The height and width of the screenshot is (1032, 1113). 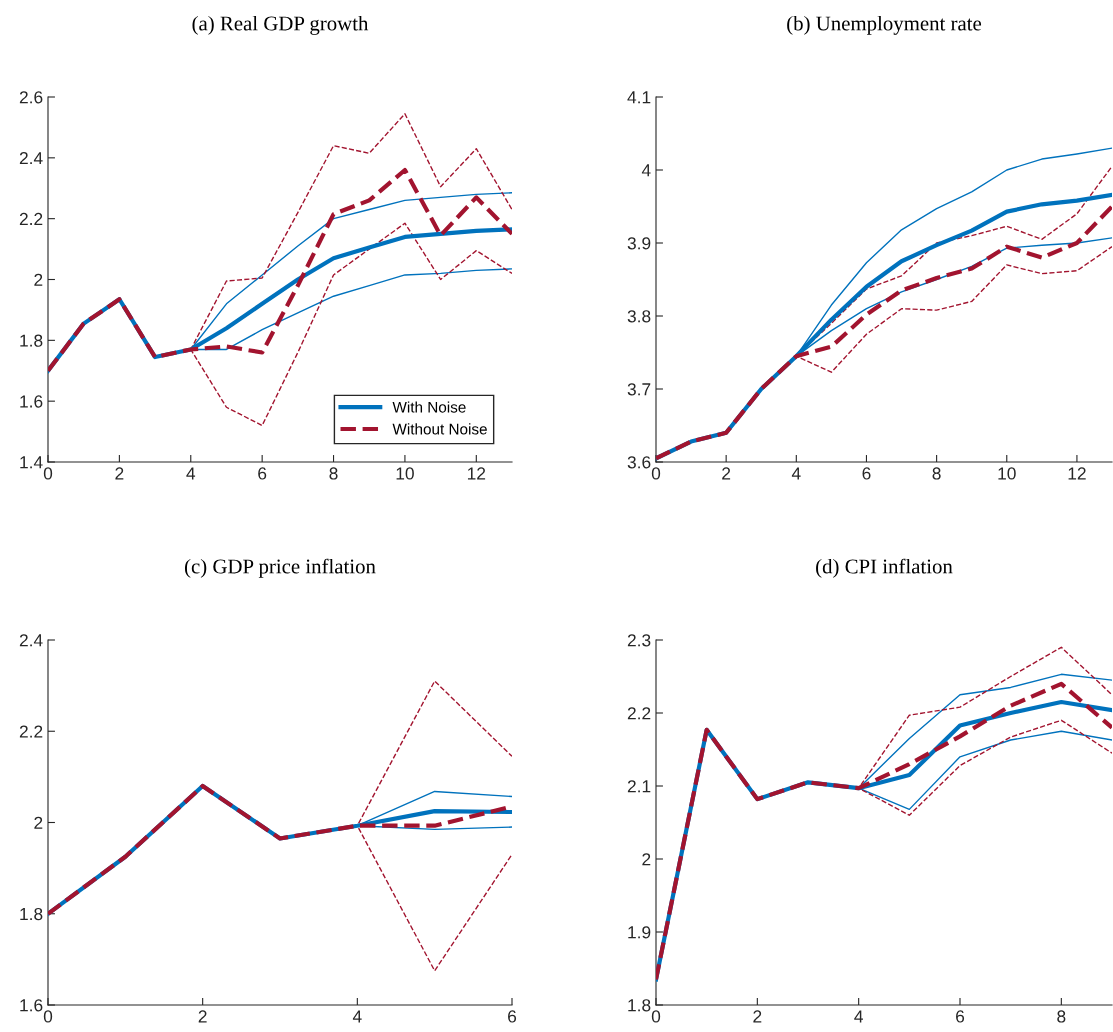 What do you see at coordinates (280, 25) in the screenshot?
I see `chart-title: (a) Real GDP growth` at bounding box center [280, 25].